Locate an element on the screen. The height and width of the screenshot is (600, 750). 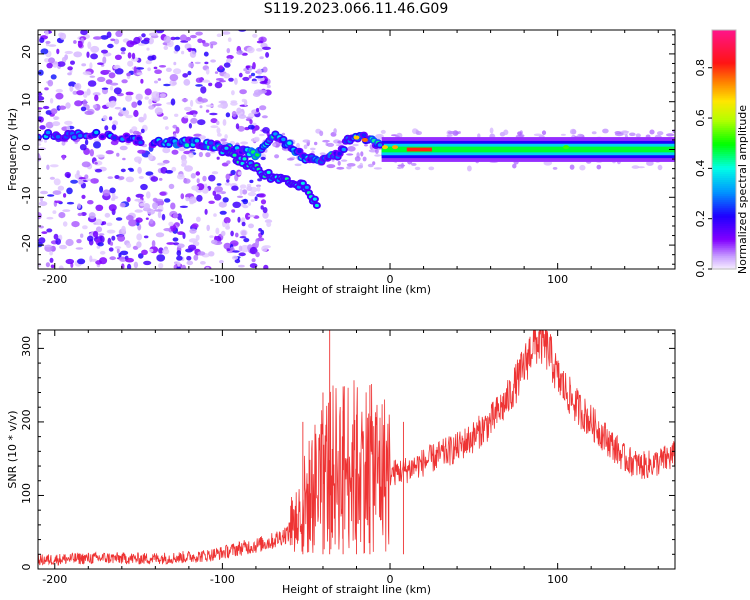
colorbar-tick-label: 0.6 is located at coordinates (700, 118).